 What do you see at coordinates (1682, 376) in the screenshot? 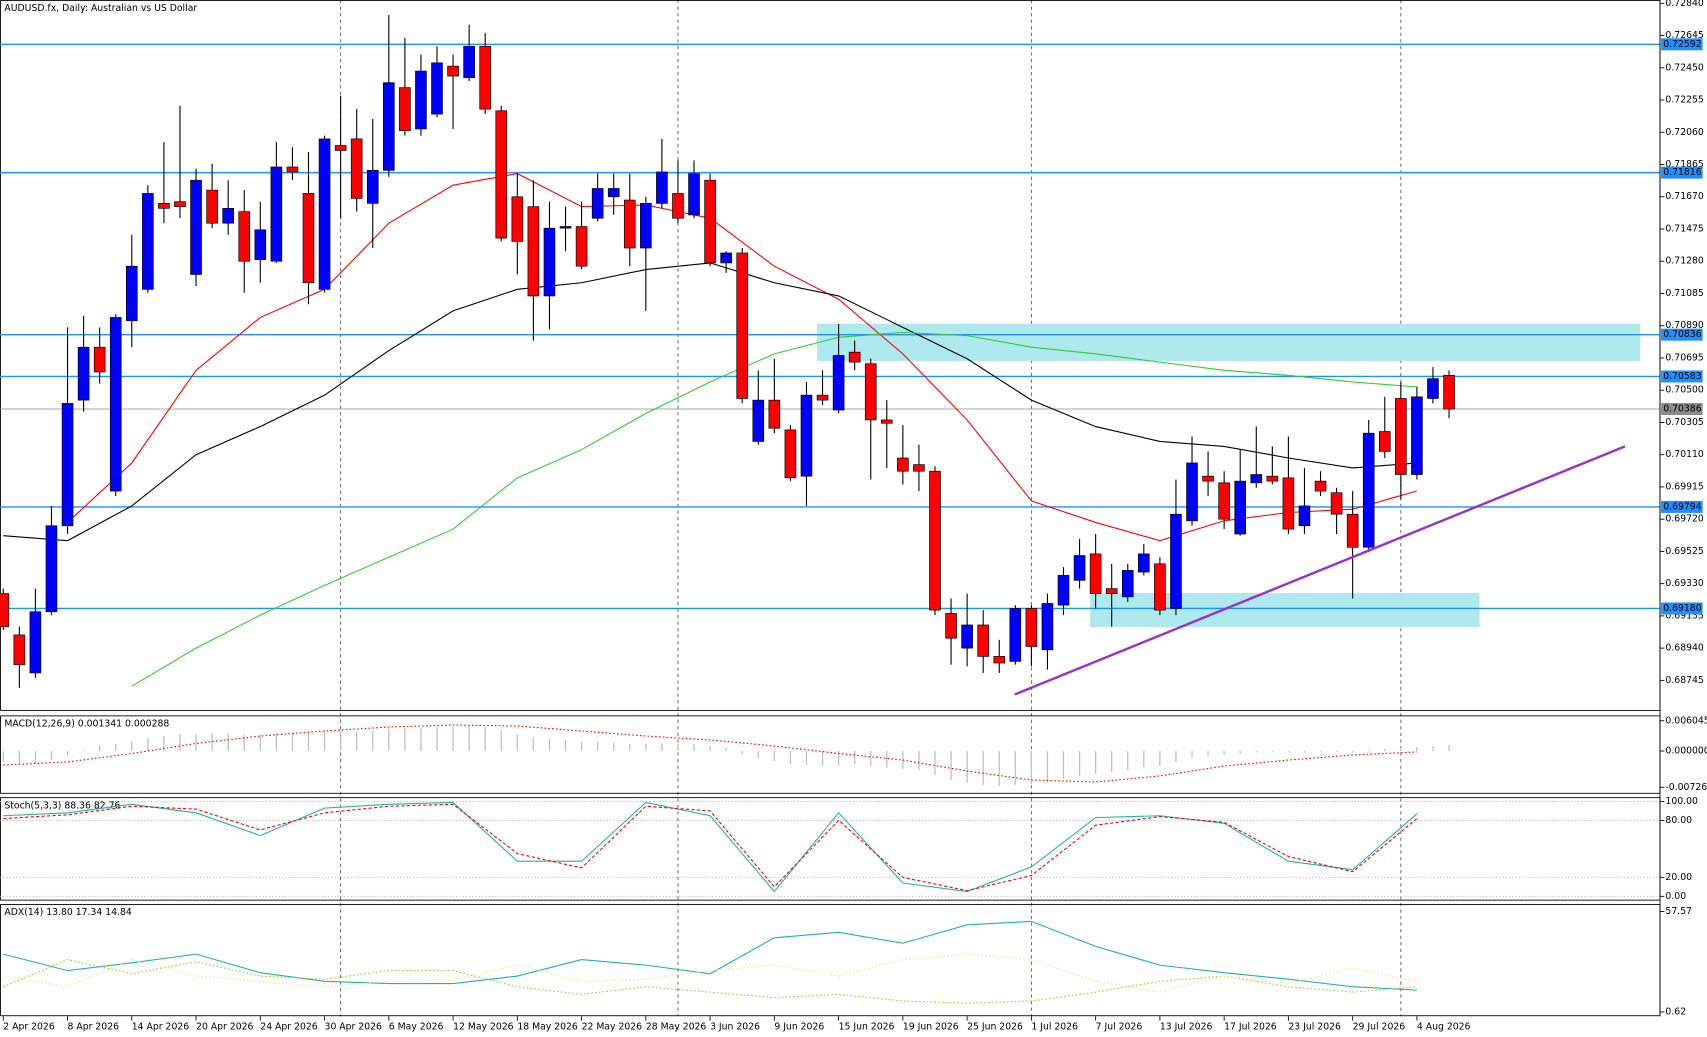
I see `level-label: 0.70583` at bounding box center [1682, 376].